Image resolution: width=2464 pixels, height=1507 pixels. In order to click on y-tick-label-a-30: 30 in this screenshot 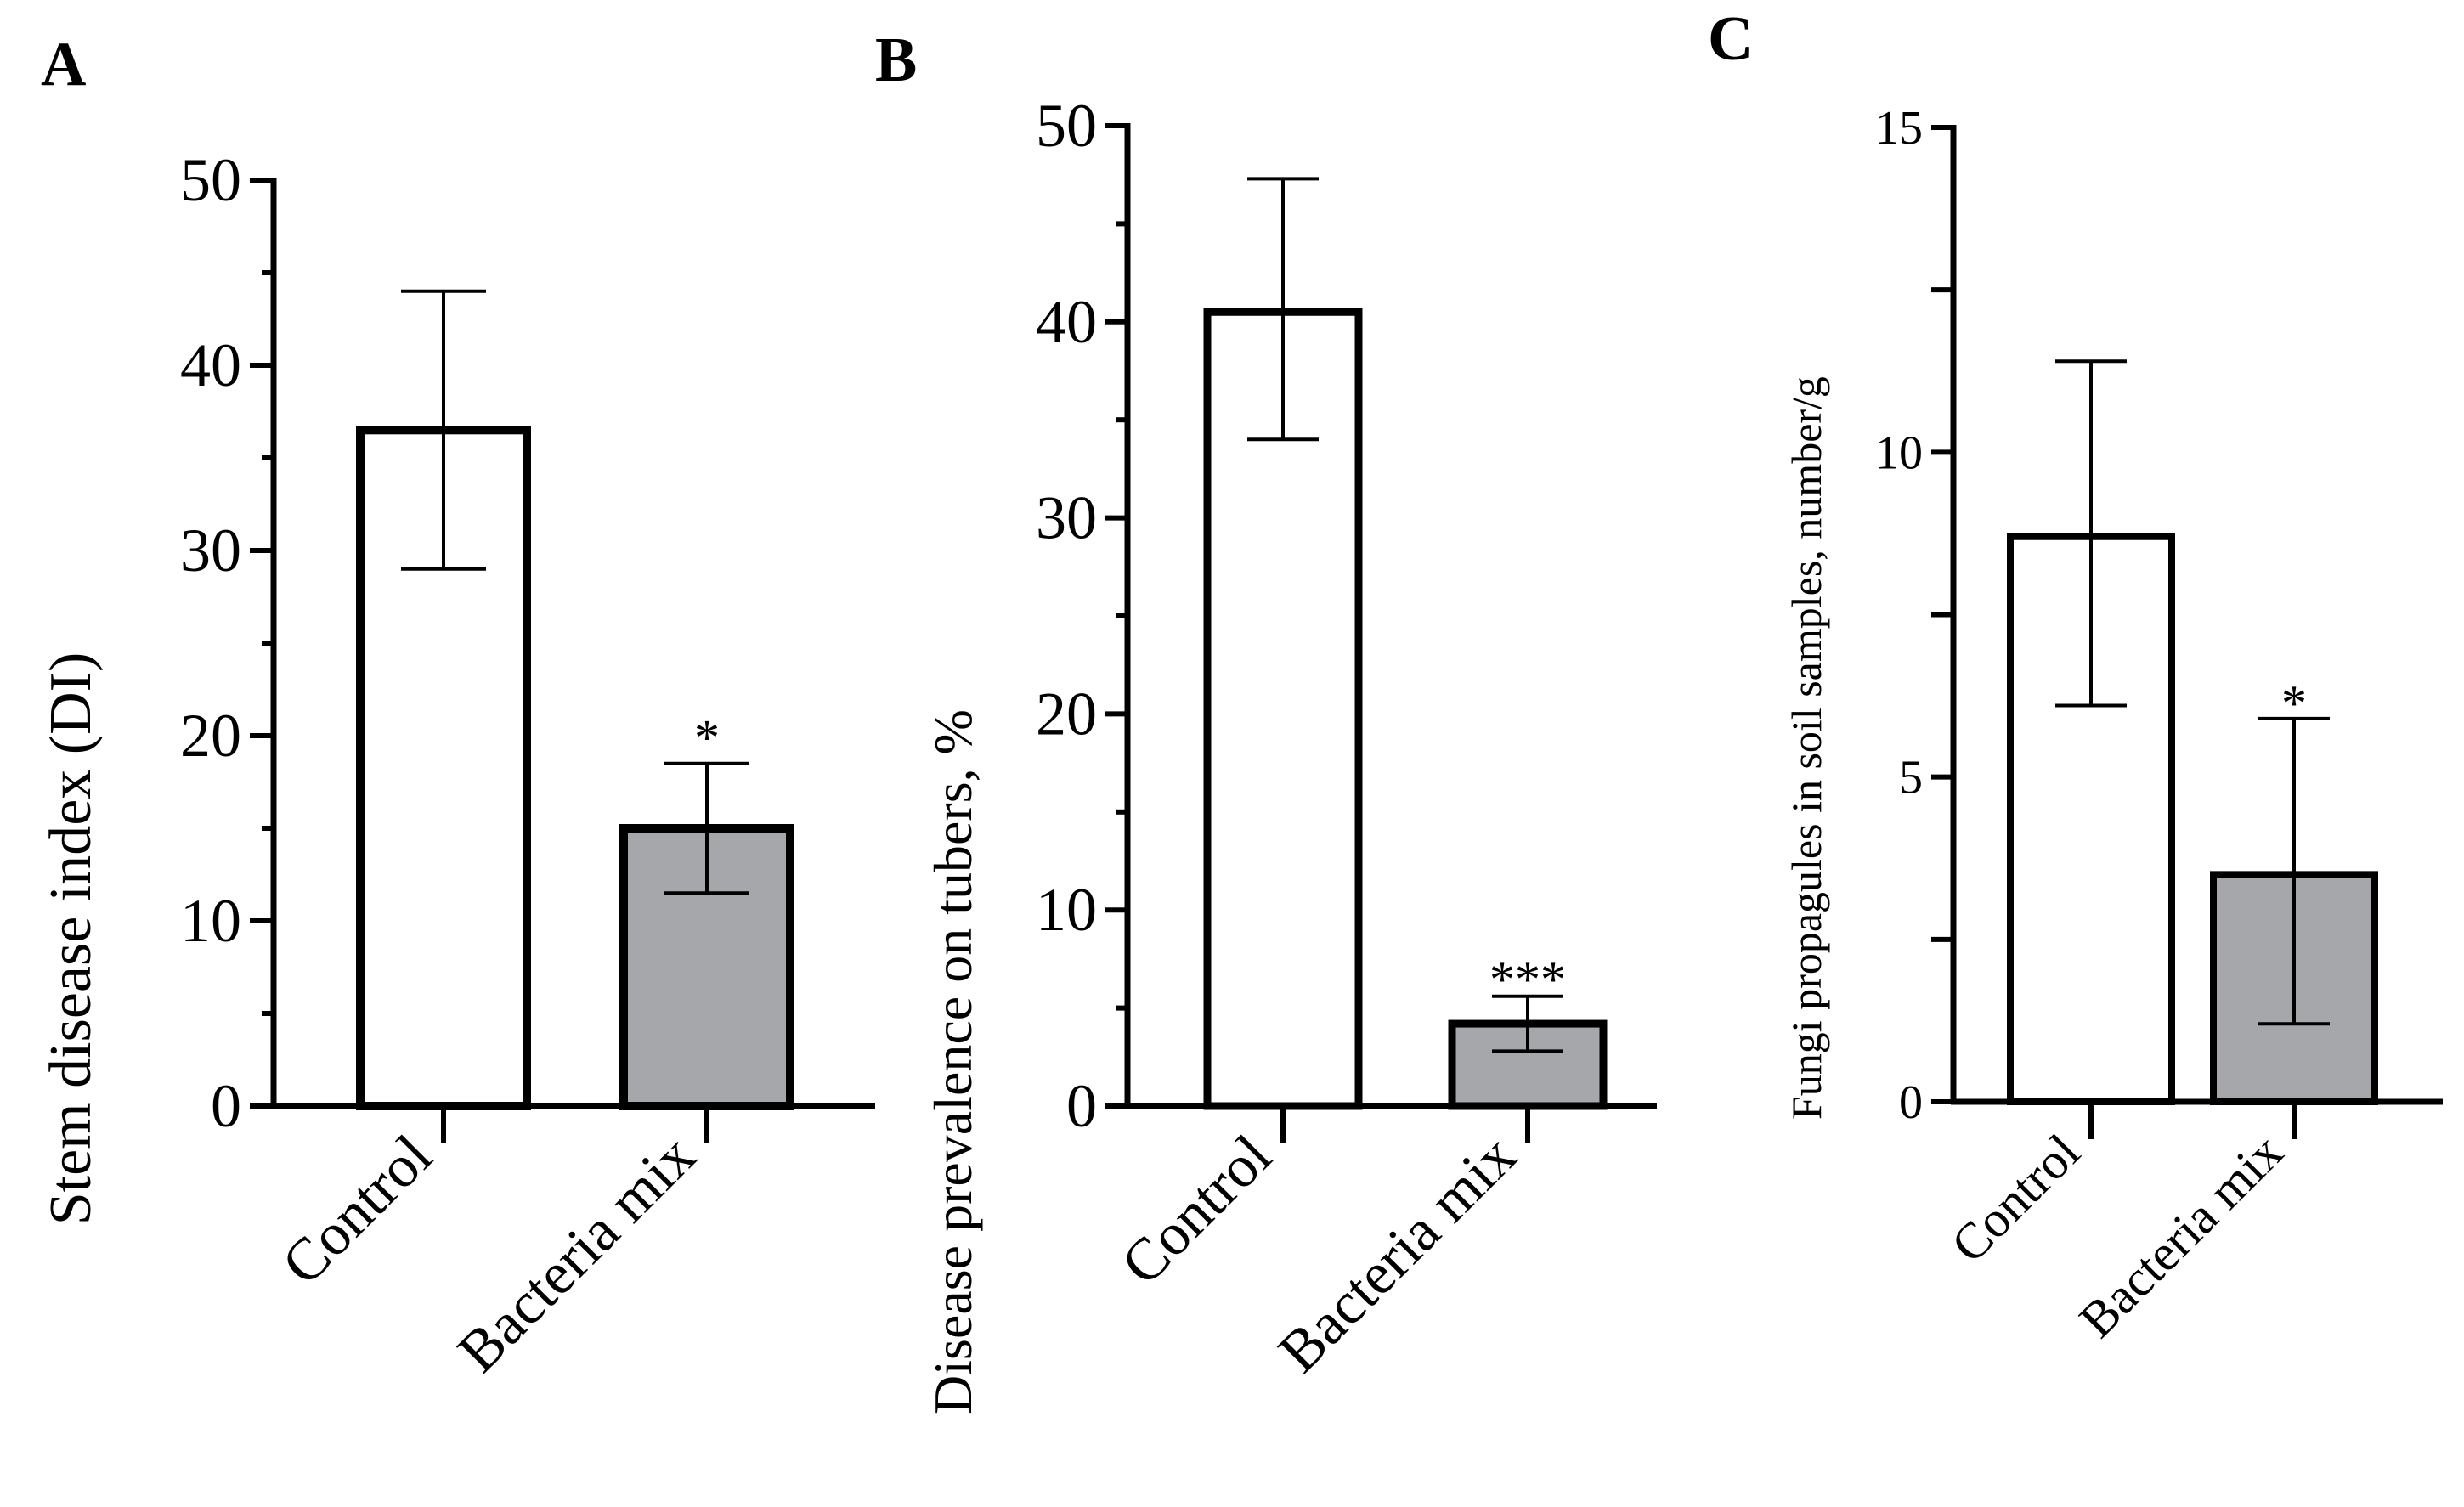, I will do `click(210, 550)`.